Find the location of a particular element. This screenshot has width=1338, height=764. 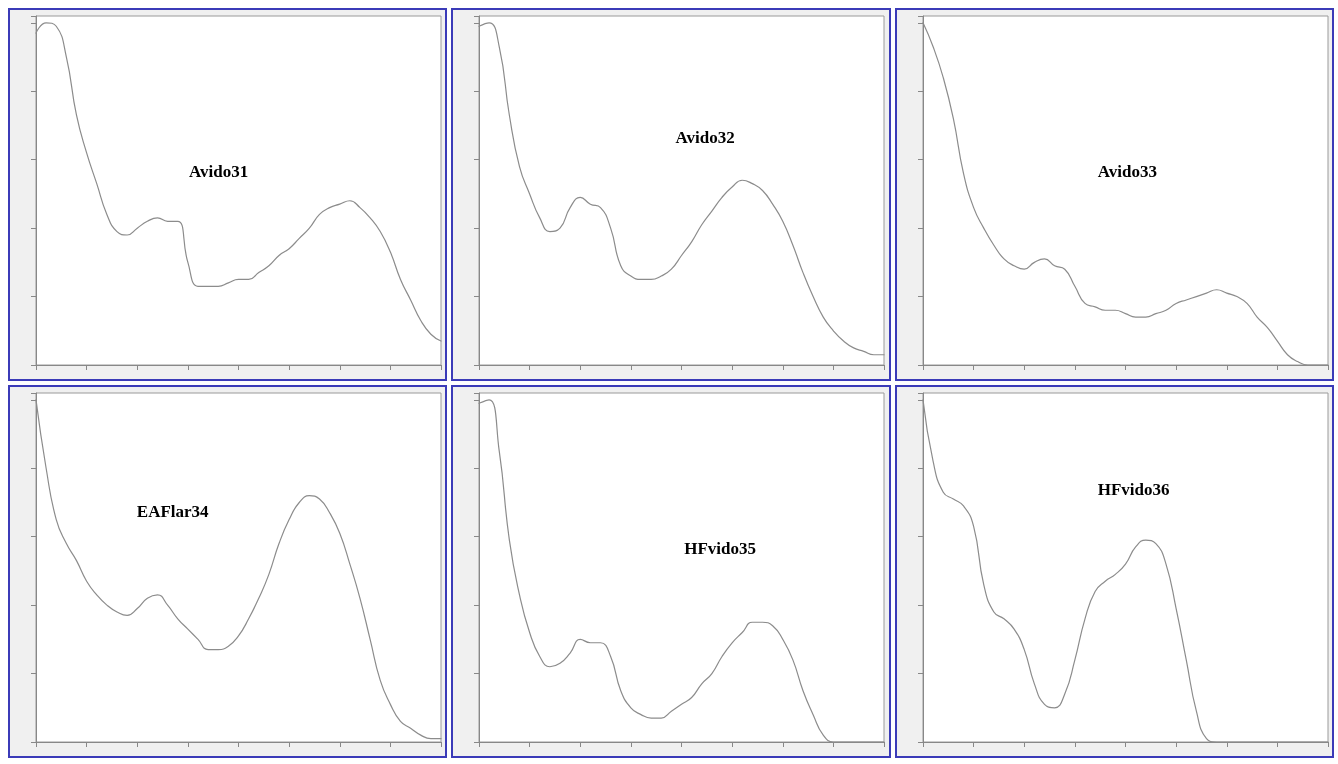

text: HFvido36 is located at coordinates (1133, 489).